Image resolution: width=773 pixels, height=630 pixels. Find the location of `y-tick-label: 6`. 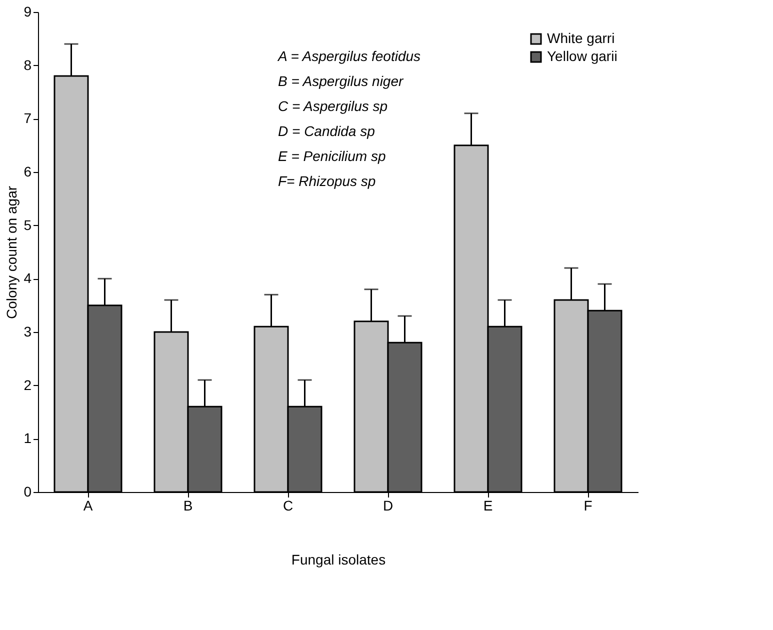

y-tick-label: 6 is located at coordinates (28, 172).